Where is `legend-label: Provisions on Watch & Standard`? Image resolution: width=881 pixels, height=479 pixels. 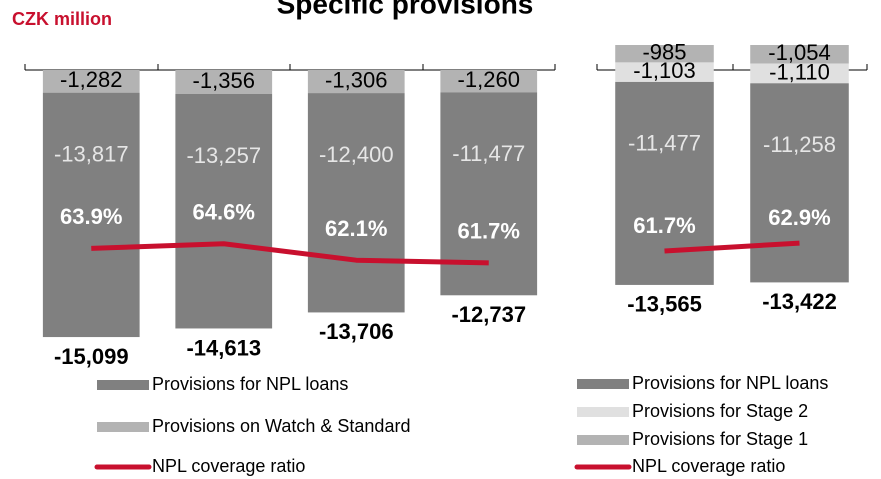
legend-label: Provisions on Watch & Standard is located at coordinates (281, 426).